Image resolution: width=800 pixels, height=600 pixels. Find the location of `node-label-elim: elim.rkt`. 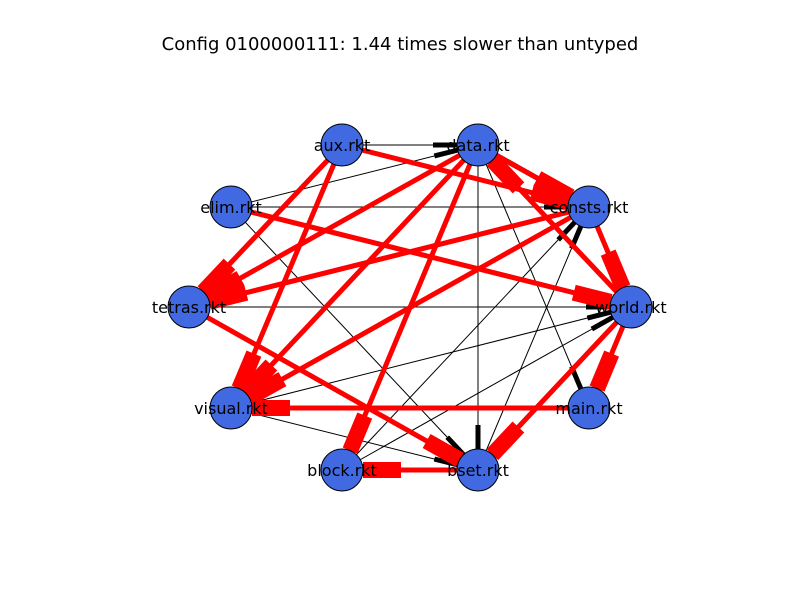

node-label-elim: elim.rkt is located at coordinates (231, 207).